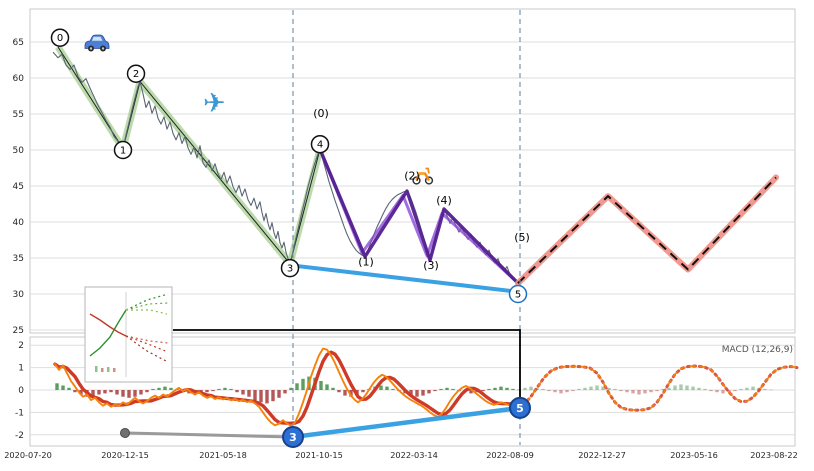 The width and height of the screenshot is (814, 471). What do you see at coordinates (19, 79) in the screenshot?
I see `price-y-tick-label: 60` at bounding box center [19, 79].